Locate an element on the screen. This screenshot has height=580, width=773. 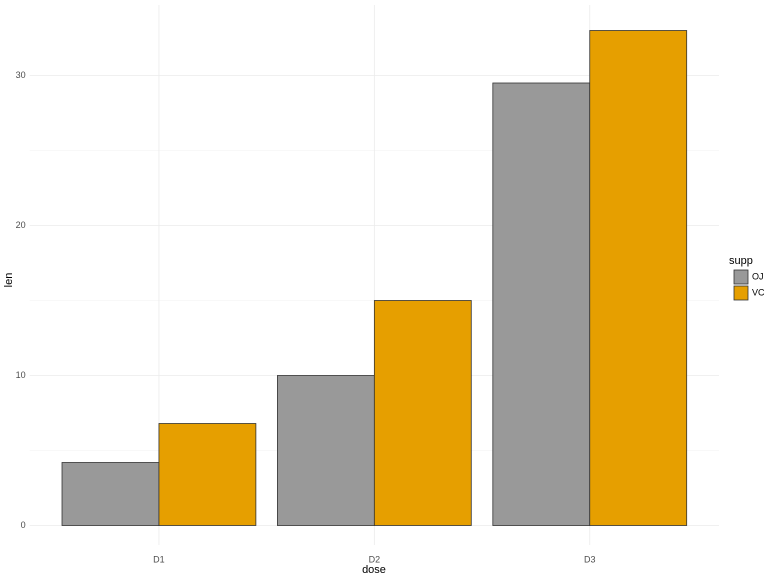
y-tick-label: 0 is located at coordinates (23, 525).